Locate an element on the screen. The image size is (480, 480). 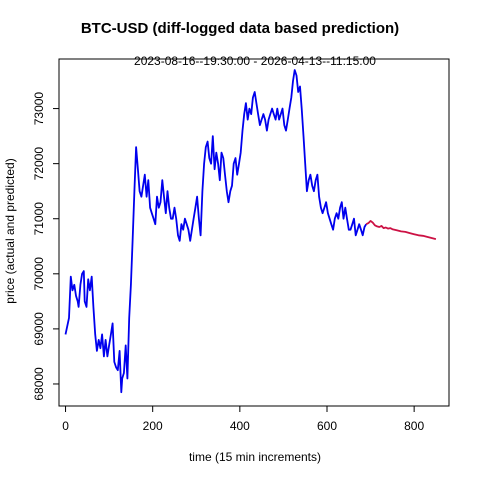
y-tick-label: 72000 is located at coordinates (39, 164).